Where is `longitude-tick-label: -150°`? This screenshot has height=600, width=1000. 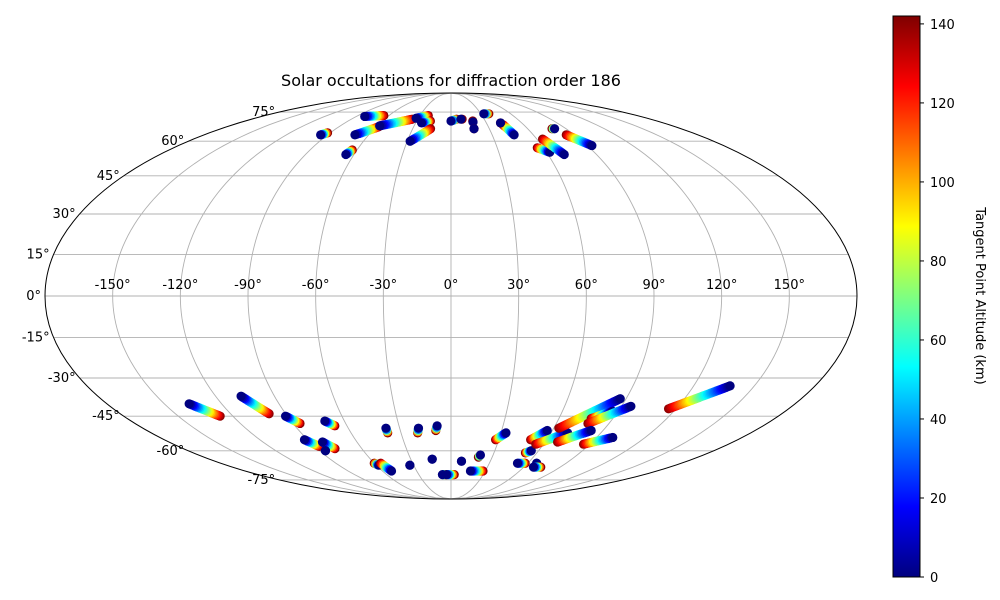 longitude-tick-label: -150° is located at coordinates (113, 285).